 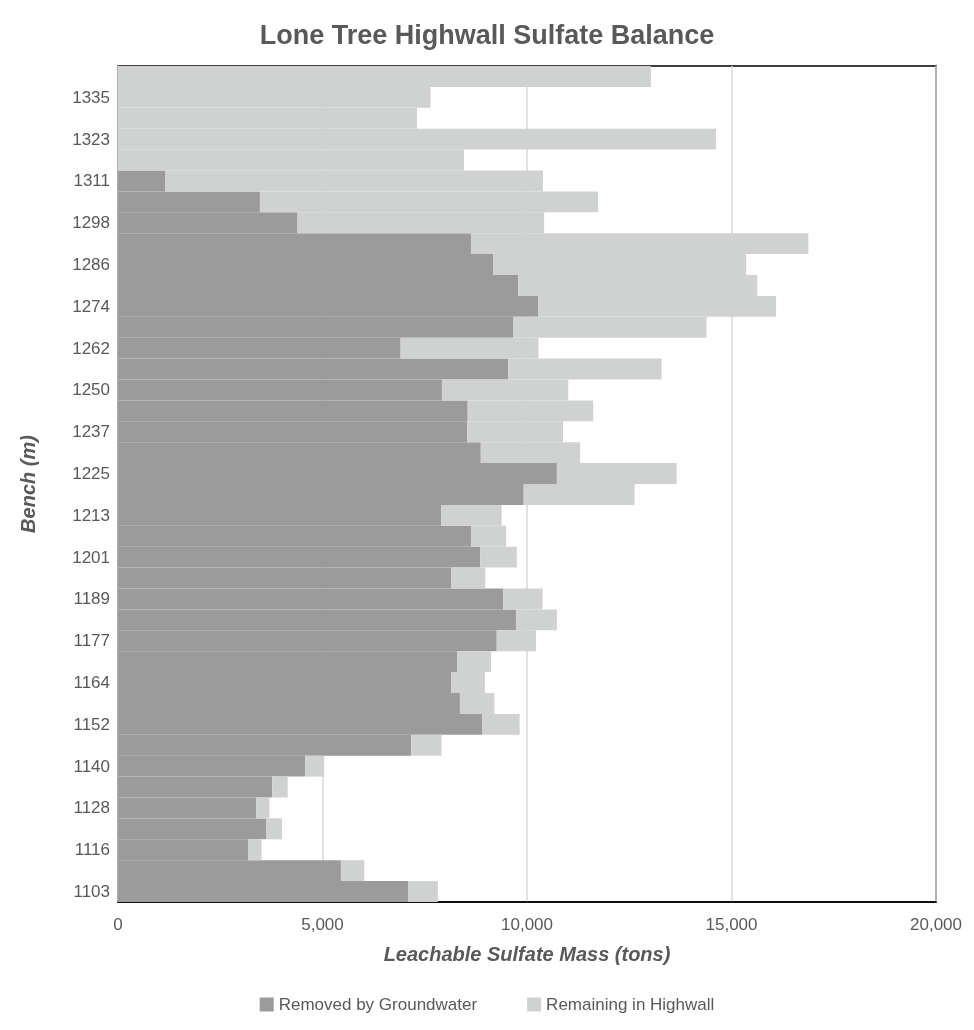 I want to click on legend-label: Removed by Groundwater, so click(x=378, y=1004).